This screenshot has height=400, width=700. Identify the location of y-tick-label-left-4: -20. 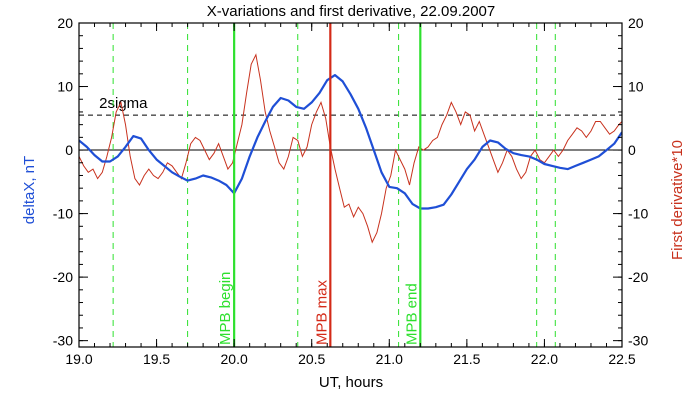
(63, 277).